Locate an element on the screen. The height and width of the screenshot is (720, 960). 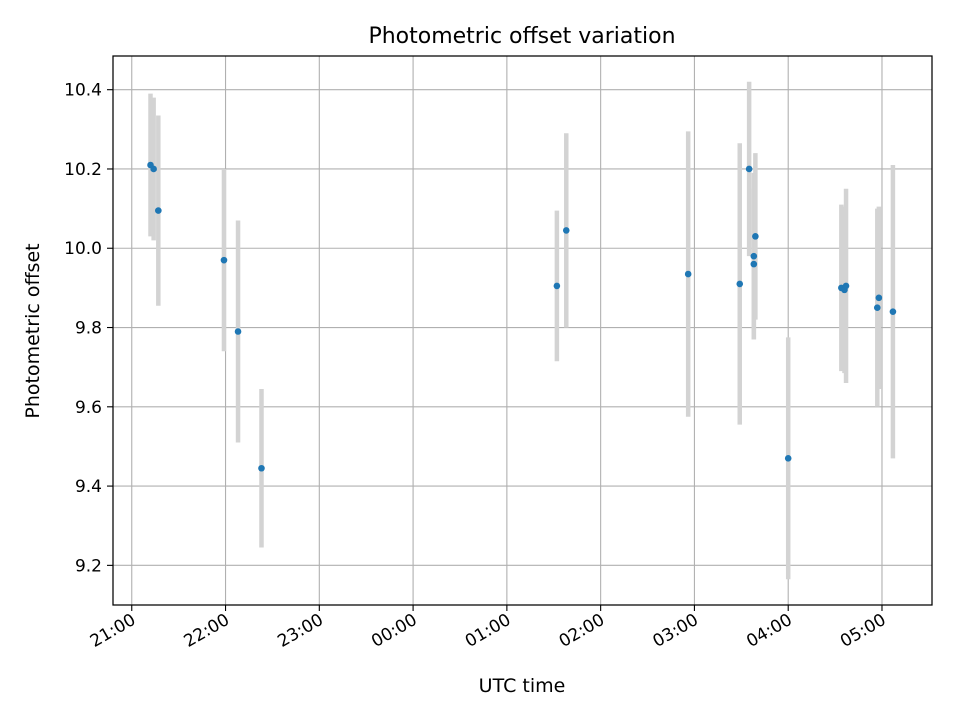
y-tick-label: 9.8 is located at coordinates (88, 329).